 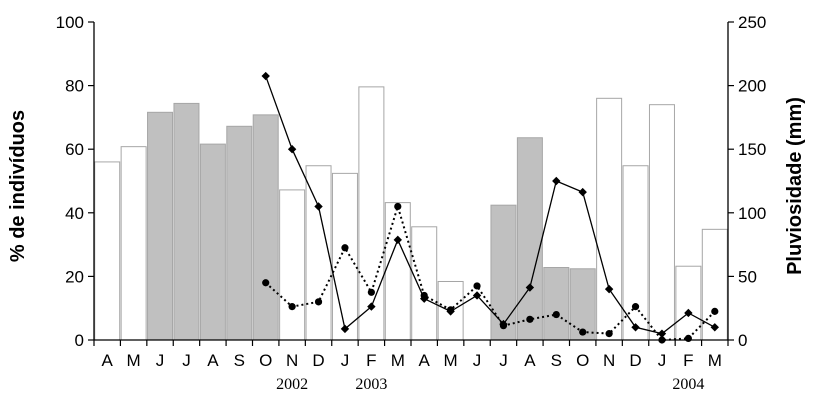 I want to click on y-tick-label-left: 40, so click(x=74, y=213).